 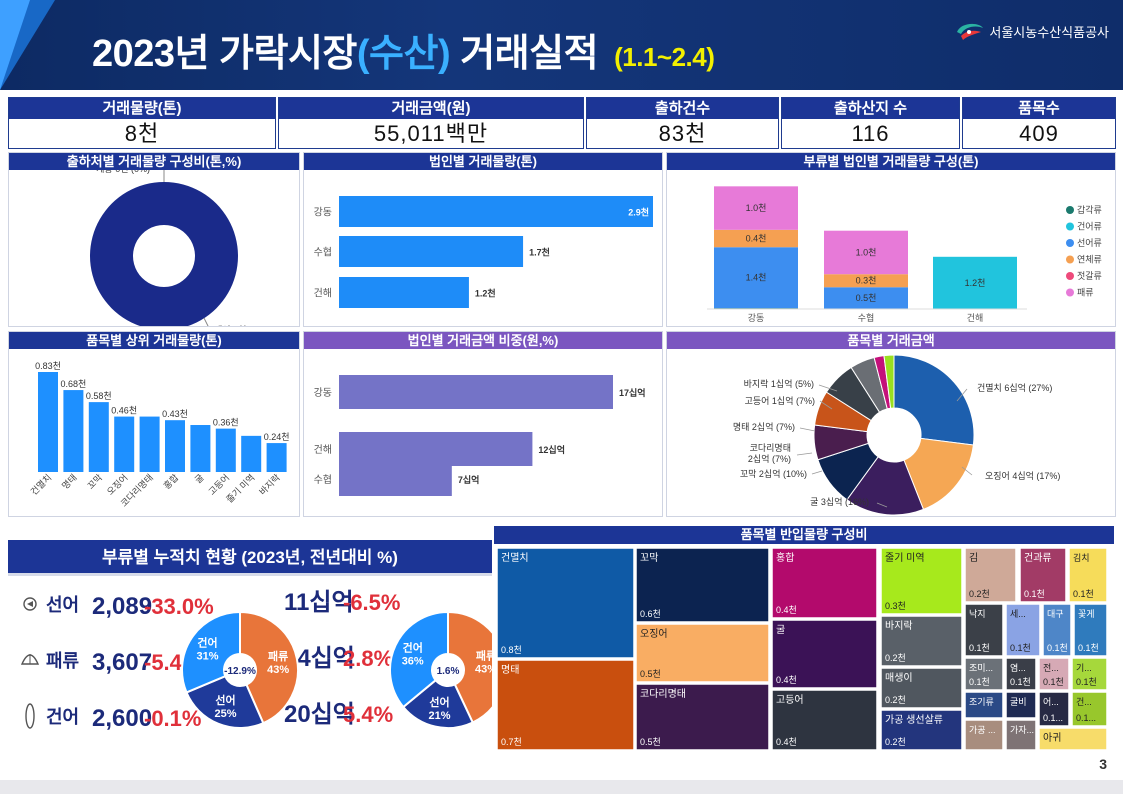 What do you see at coordinates (172, 718) in the screenshot?
I see `volume-change: -0.1%` at bounding box center [172, 718].